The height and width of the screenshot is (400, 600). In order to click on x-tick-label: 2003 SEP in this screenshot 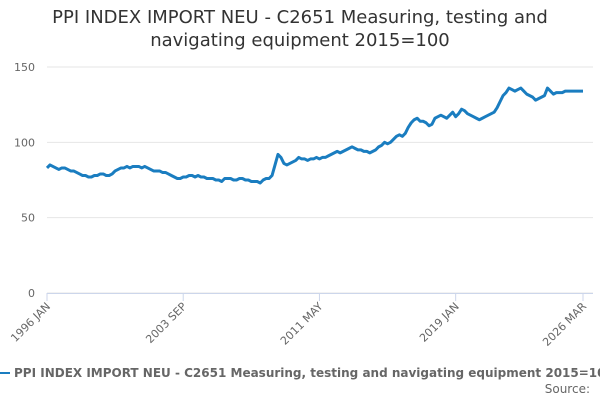, I will do `click(166, 323)`.